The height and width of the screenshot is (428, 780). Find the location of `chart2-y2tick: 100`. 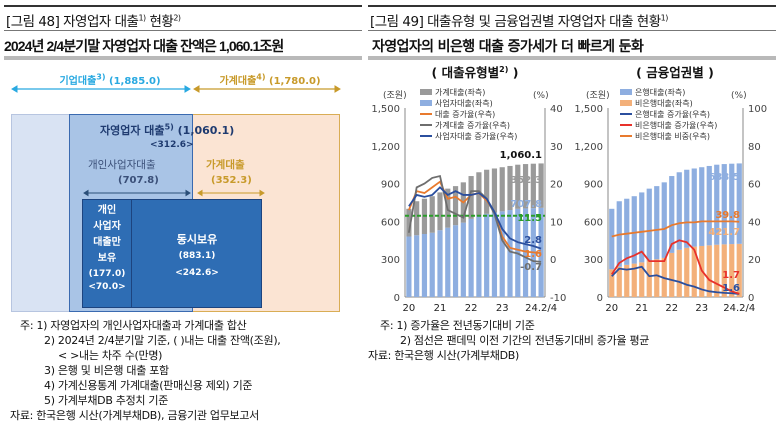

chart2-y2tick: 100 is located at coordinates (757, 109).